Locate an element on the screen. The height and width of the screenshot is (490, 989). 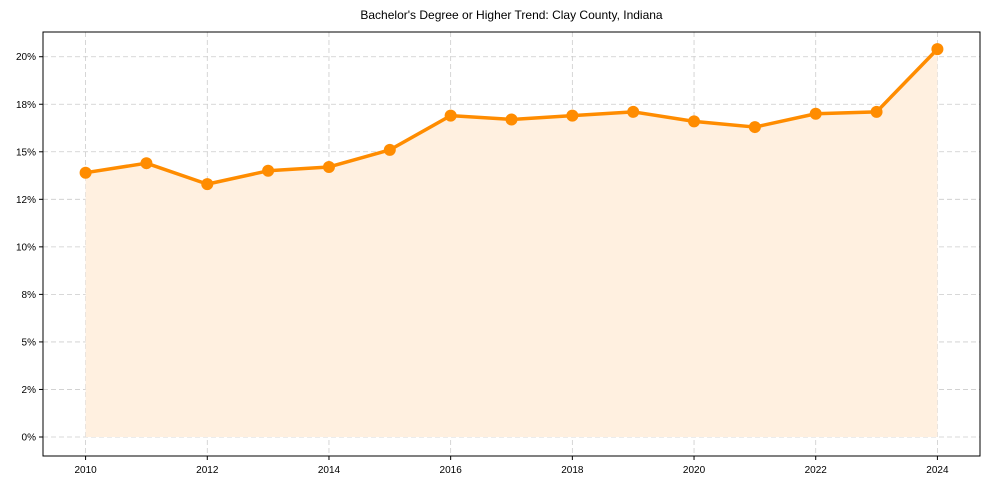
y-tick-label: 15% is located at coordinates (26, 152).